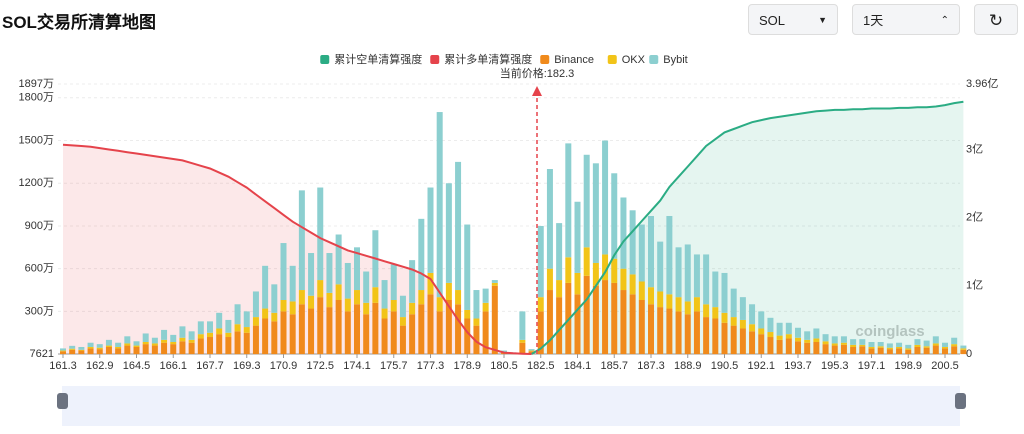 The height and width of the screenshot is (434, 1024). What do you see at coordinates (835, 366) in the screenshot?
I see `x-tick-label: 195.3` at bounding box center [835, 366].